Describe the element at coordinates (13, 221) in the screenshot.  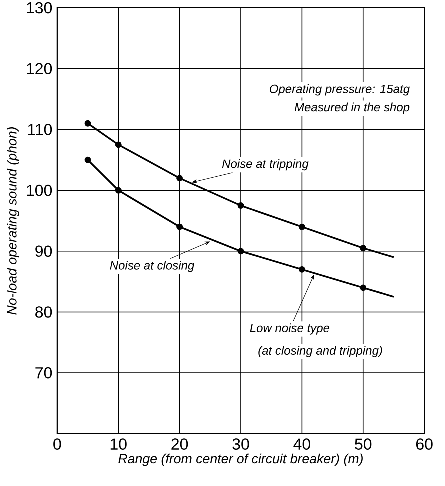
I see `y-axis-title: No-load operating sound (phon)` at that location.